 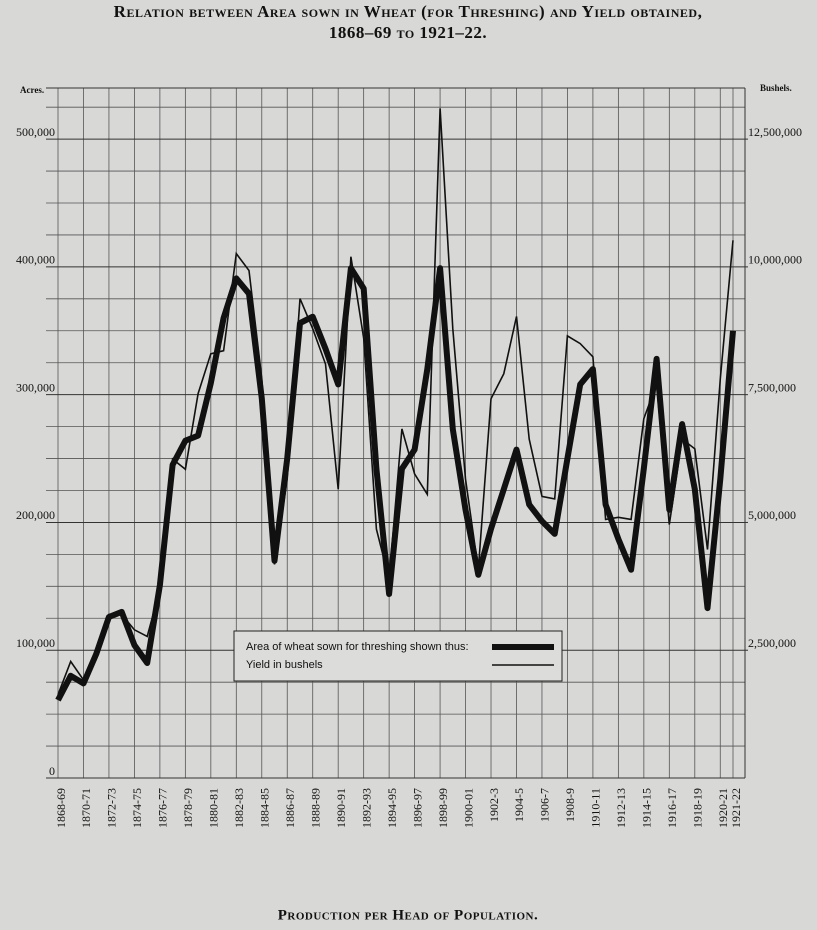 What do you see at coordinates (519, 805) in the screenshot?
I see `x-tick-label: 1904-5` at bounding box center [519, 805].